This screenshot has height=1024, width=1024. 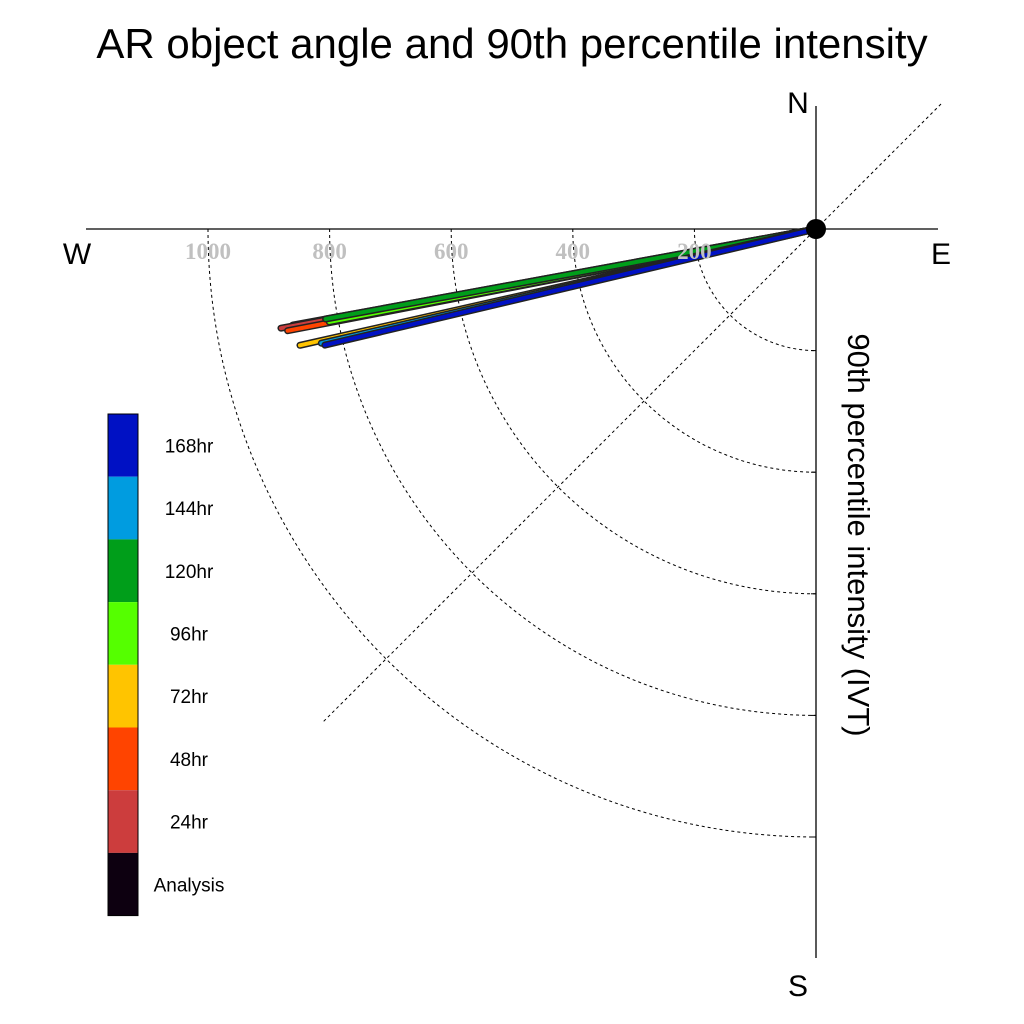 What do you see at coordinates (189, 823) in the screenshot?
I see `legend-label-24hr: 24hr` at bounding box center [189, 823].